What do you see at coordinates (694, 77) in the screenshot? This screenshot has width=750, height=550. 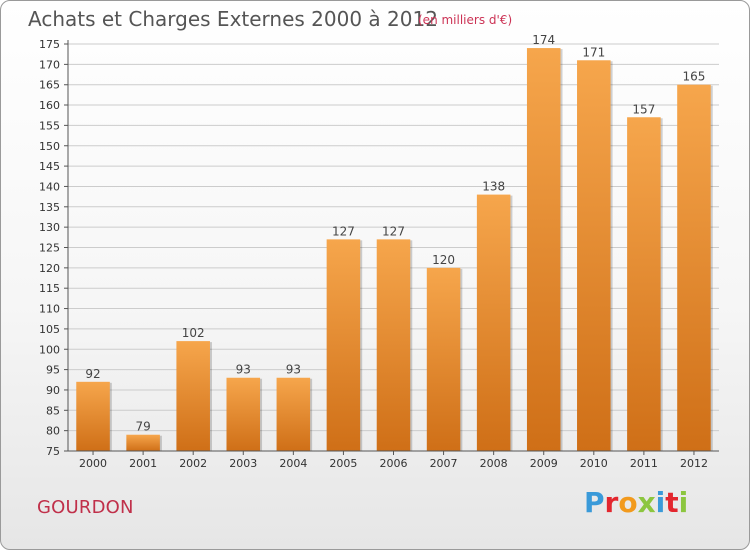 I see `value-label: 165` at bounding box center [694, 77].